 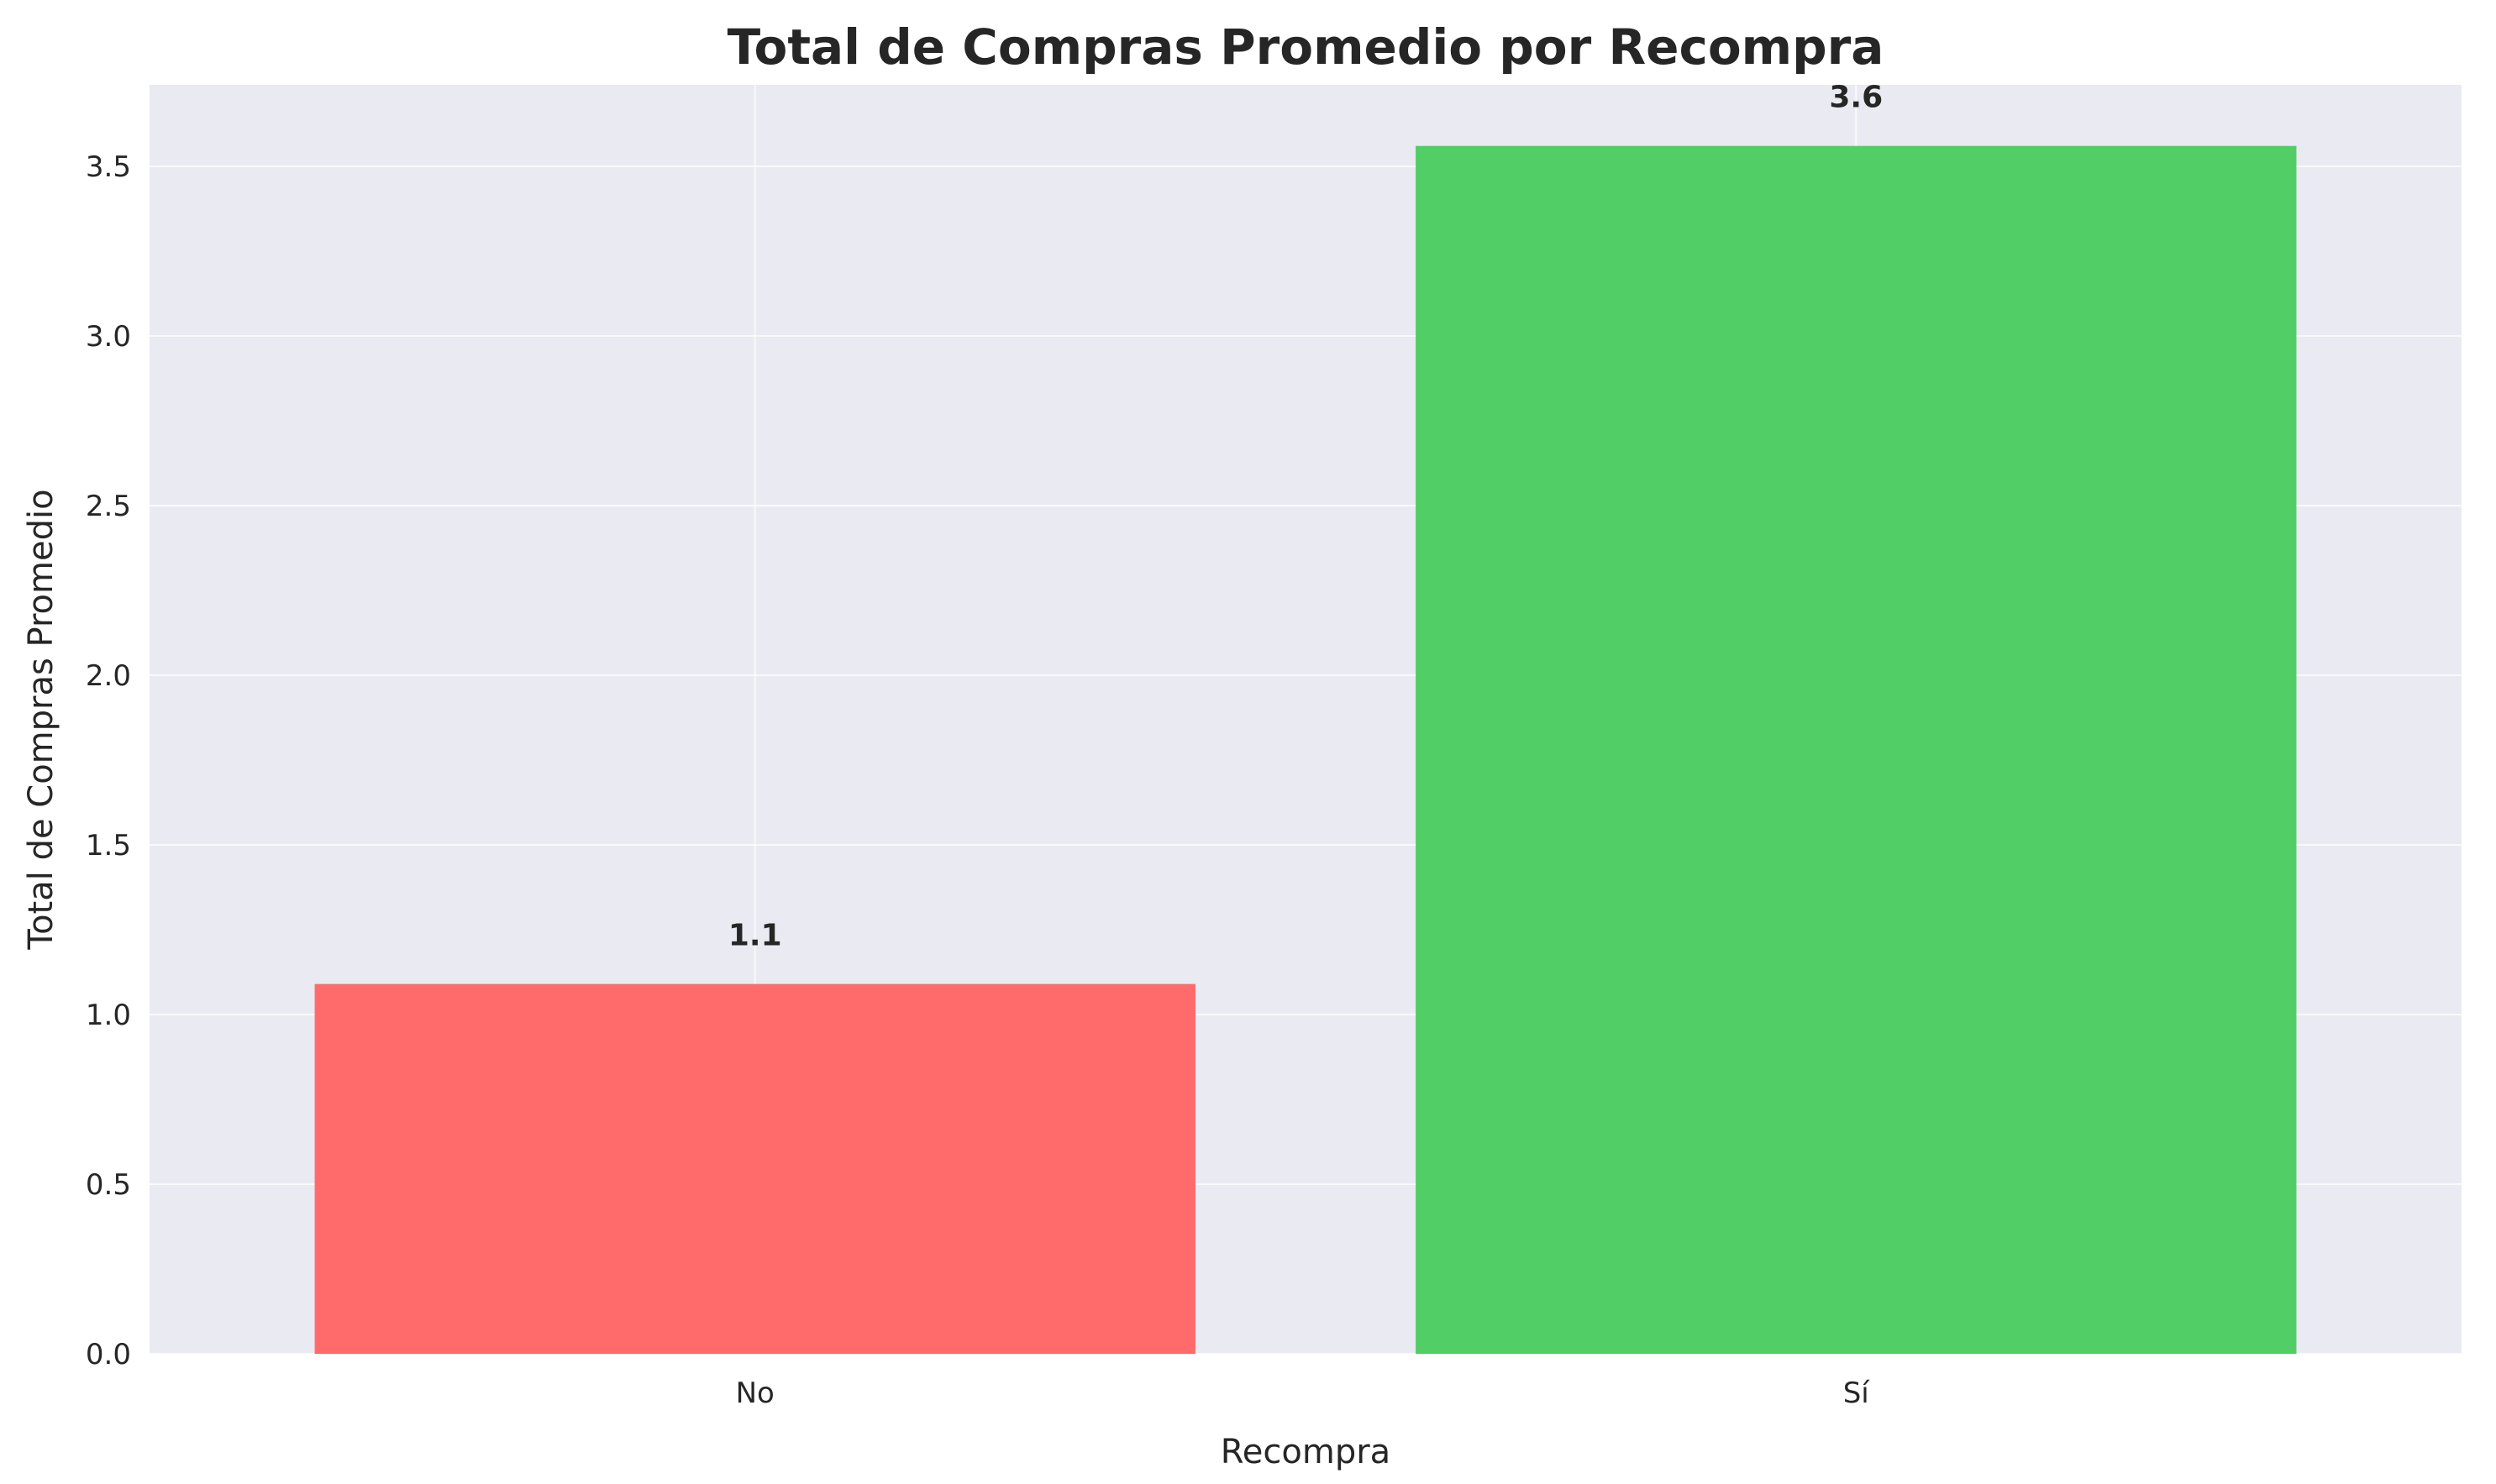 I want to click on y-tick-label: 3.5, so click(x=109, y=167).